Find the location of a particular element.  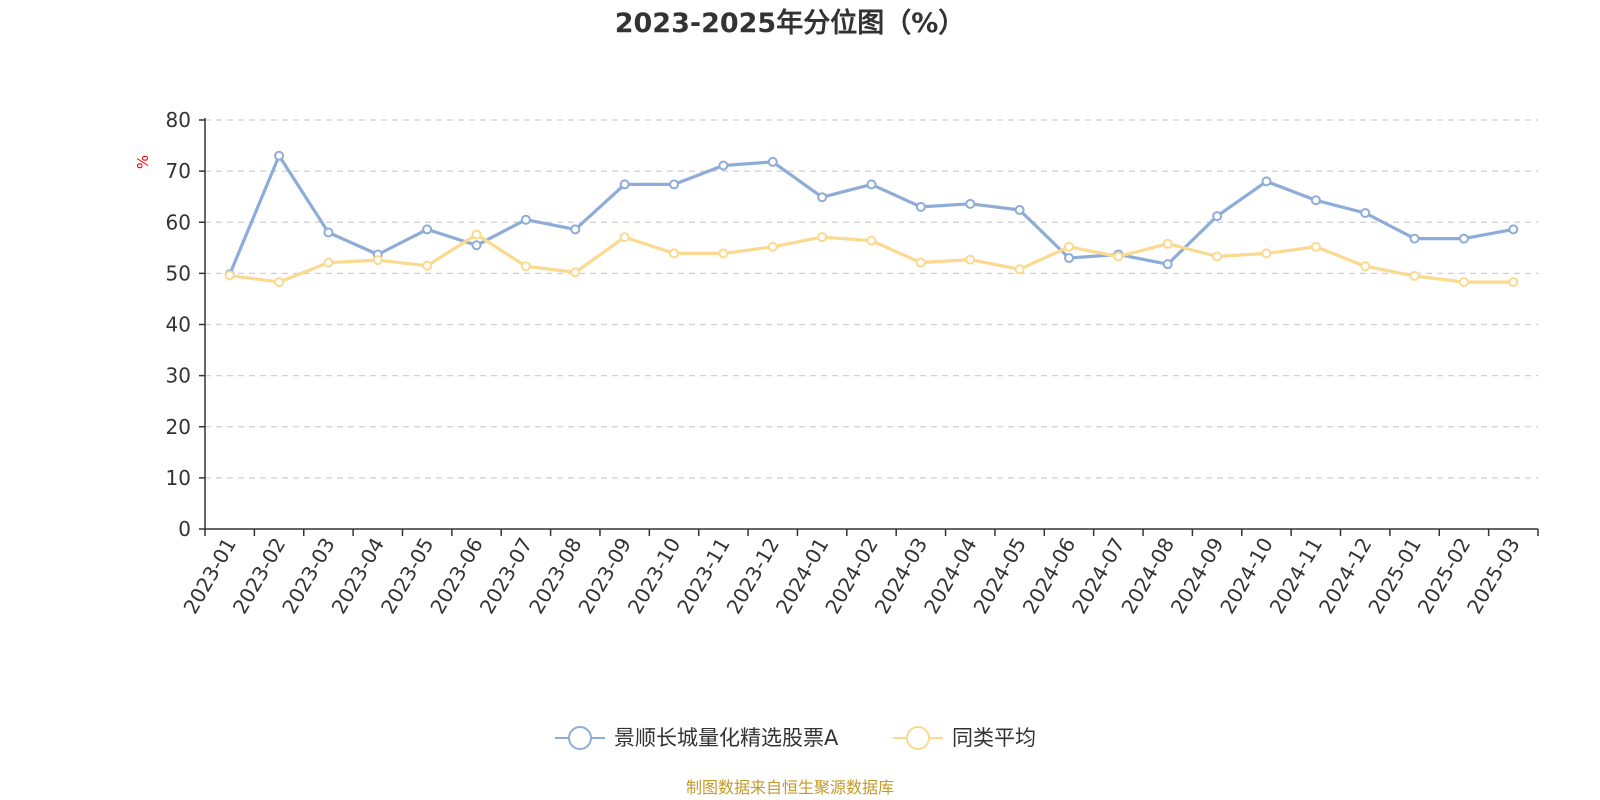

legend: 景顺长城量化精选股票A 同类平均 is located at coordinates (795, 738).